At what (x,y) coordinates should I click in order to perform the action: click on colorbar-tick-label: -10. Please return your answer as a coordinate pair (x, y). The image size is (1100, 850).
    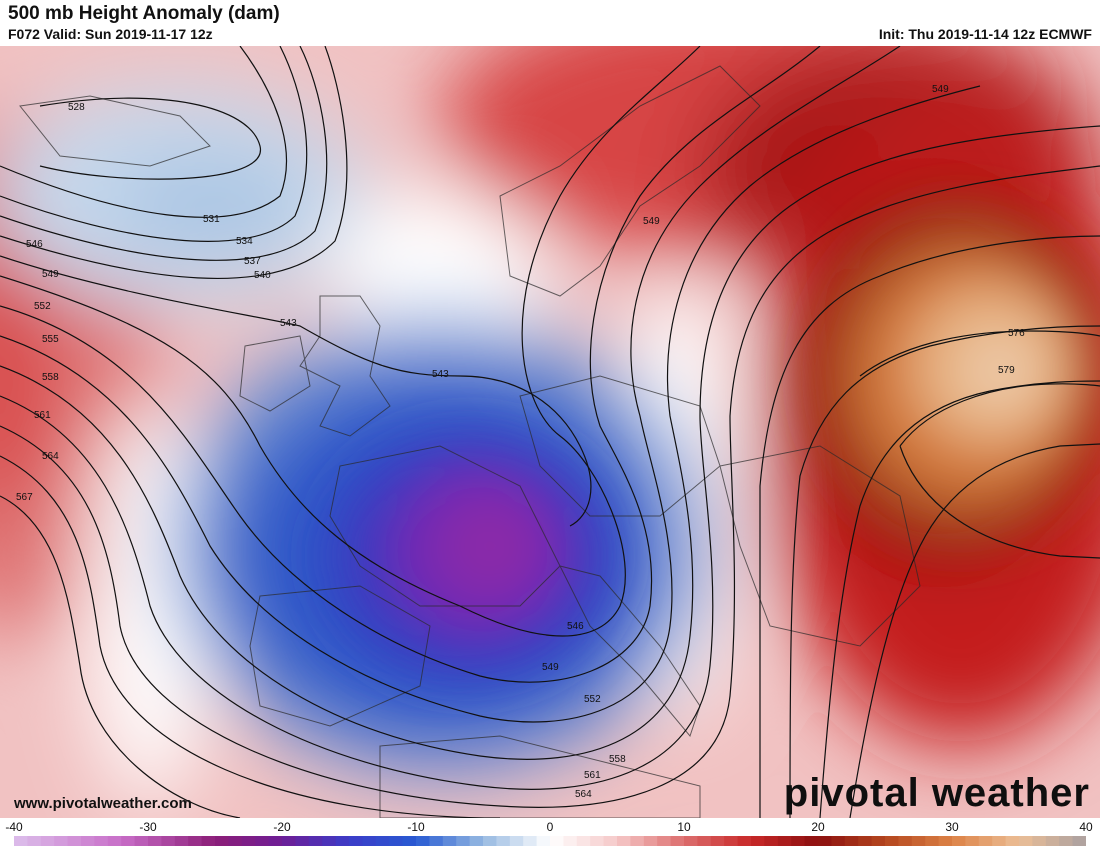
    Looking at the image, I should click on (416, 827).